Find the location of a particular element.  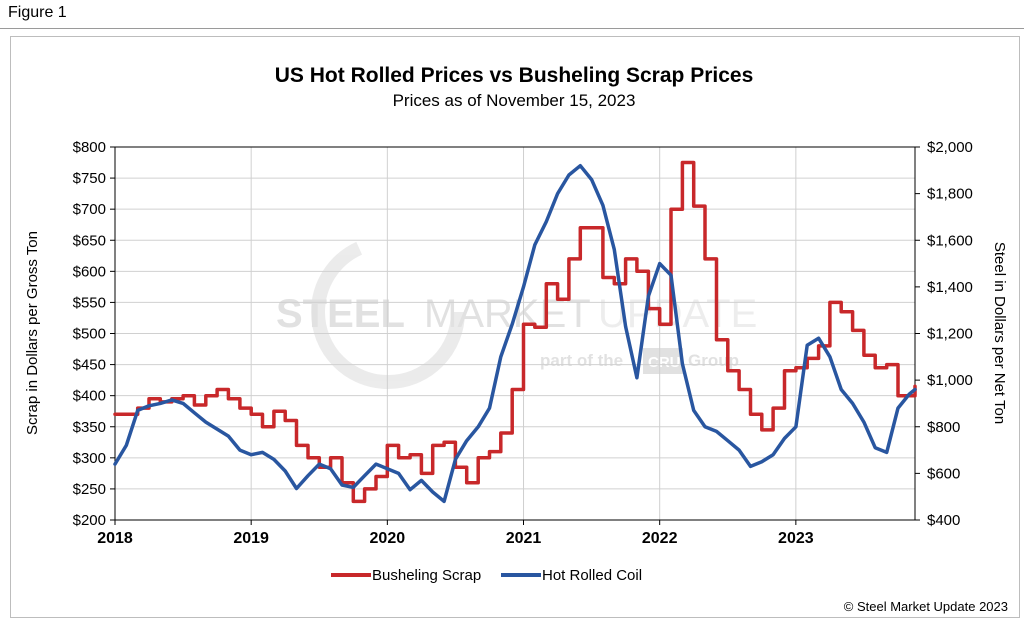

y-right-tick-label: $1,200 is located at coordinates (950, 334).